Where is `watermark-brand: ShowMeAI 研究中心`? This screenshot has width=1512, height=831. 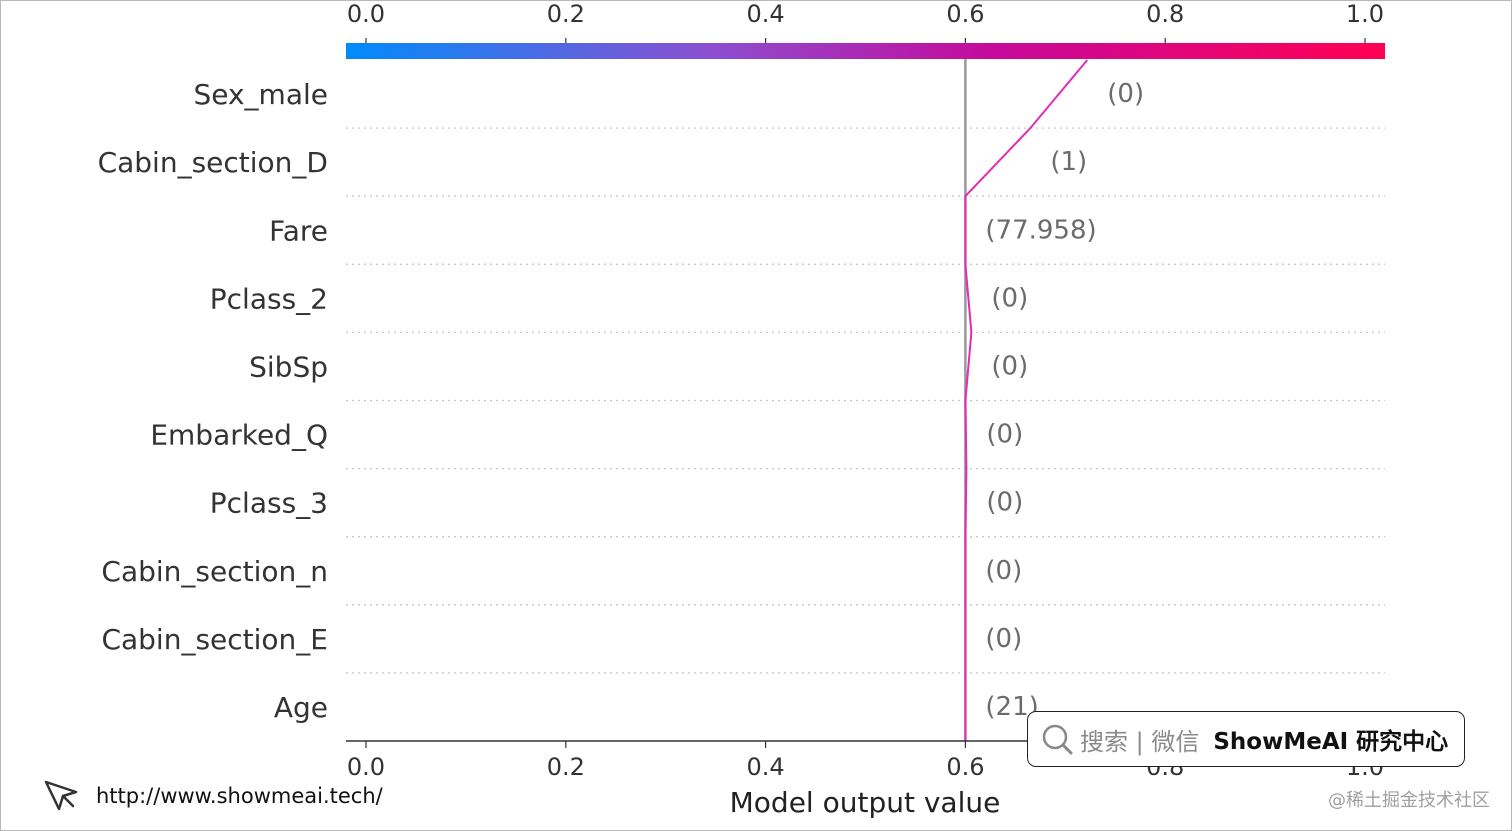 watermark-brand: ShowMeAI 研究中心 is located at coordinates (1331, 742).